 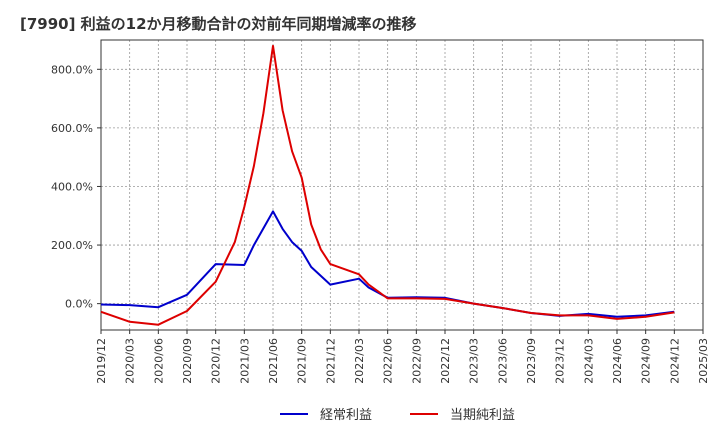 I want to click on x-tick-label: 2020/03, so click(x=130, y=361).